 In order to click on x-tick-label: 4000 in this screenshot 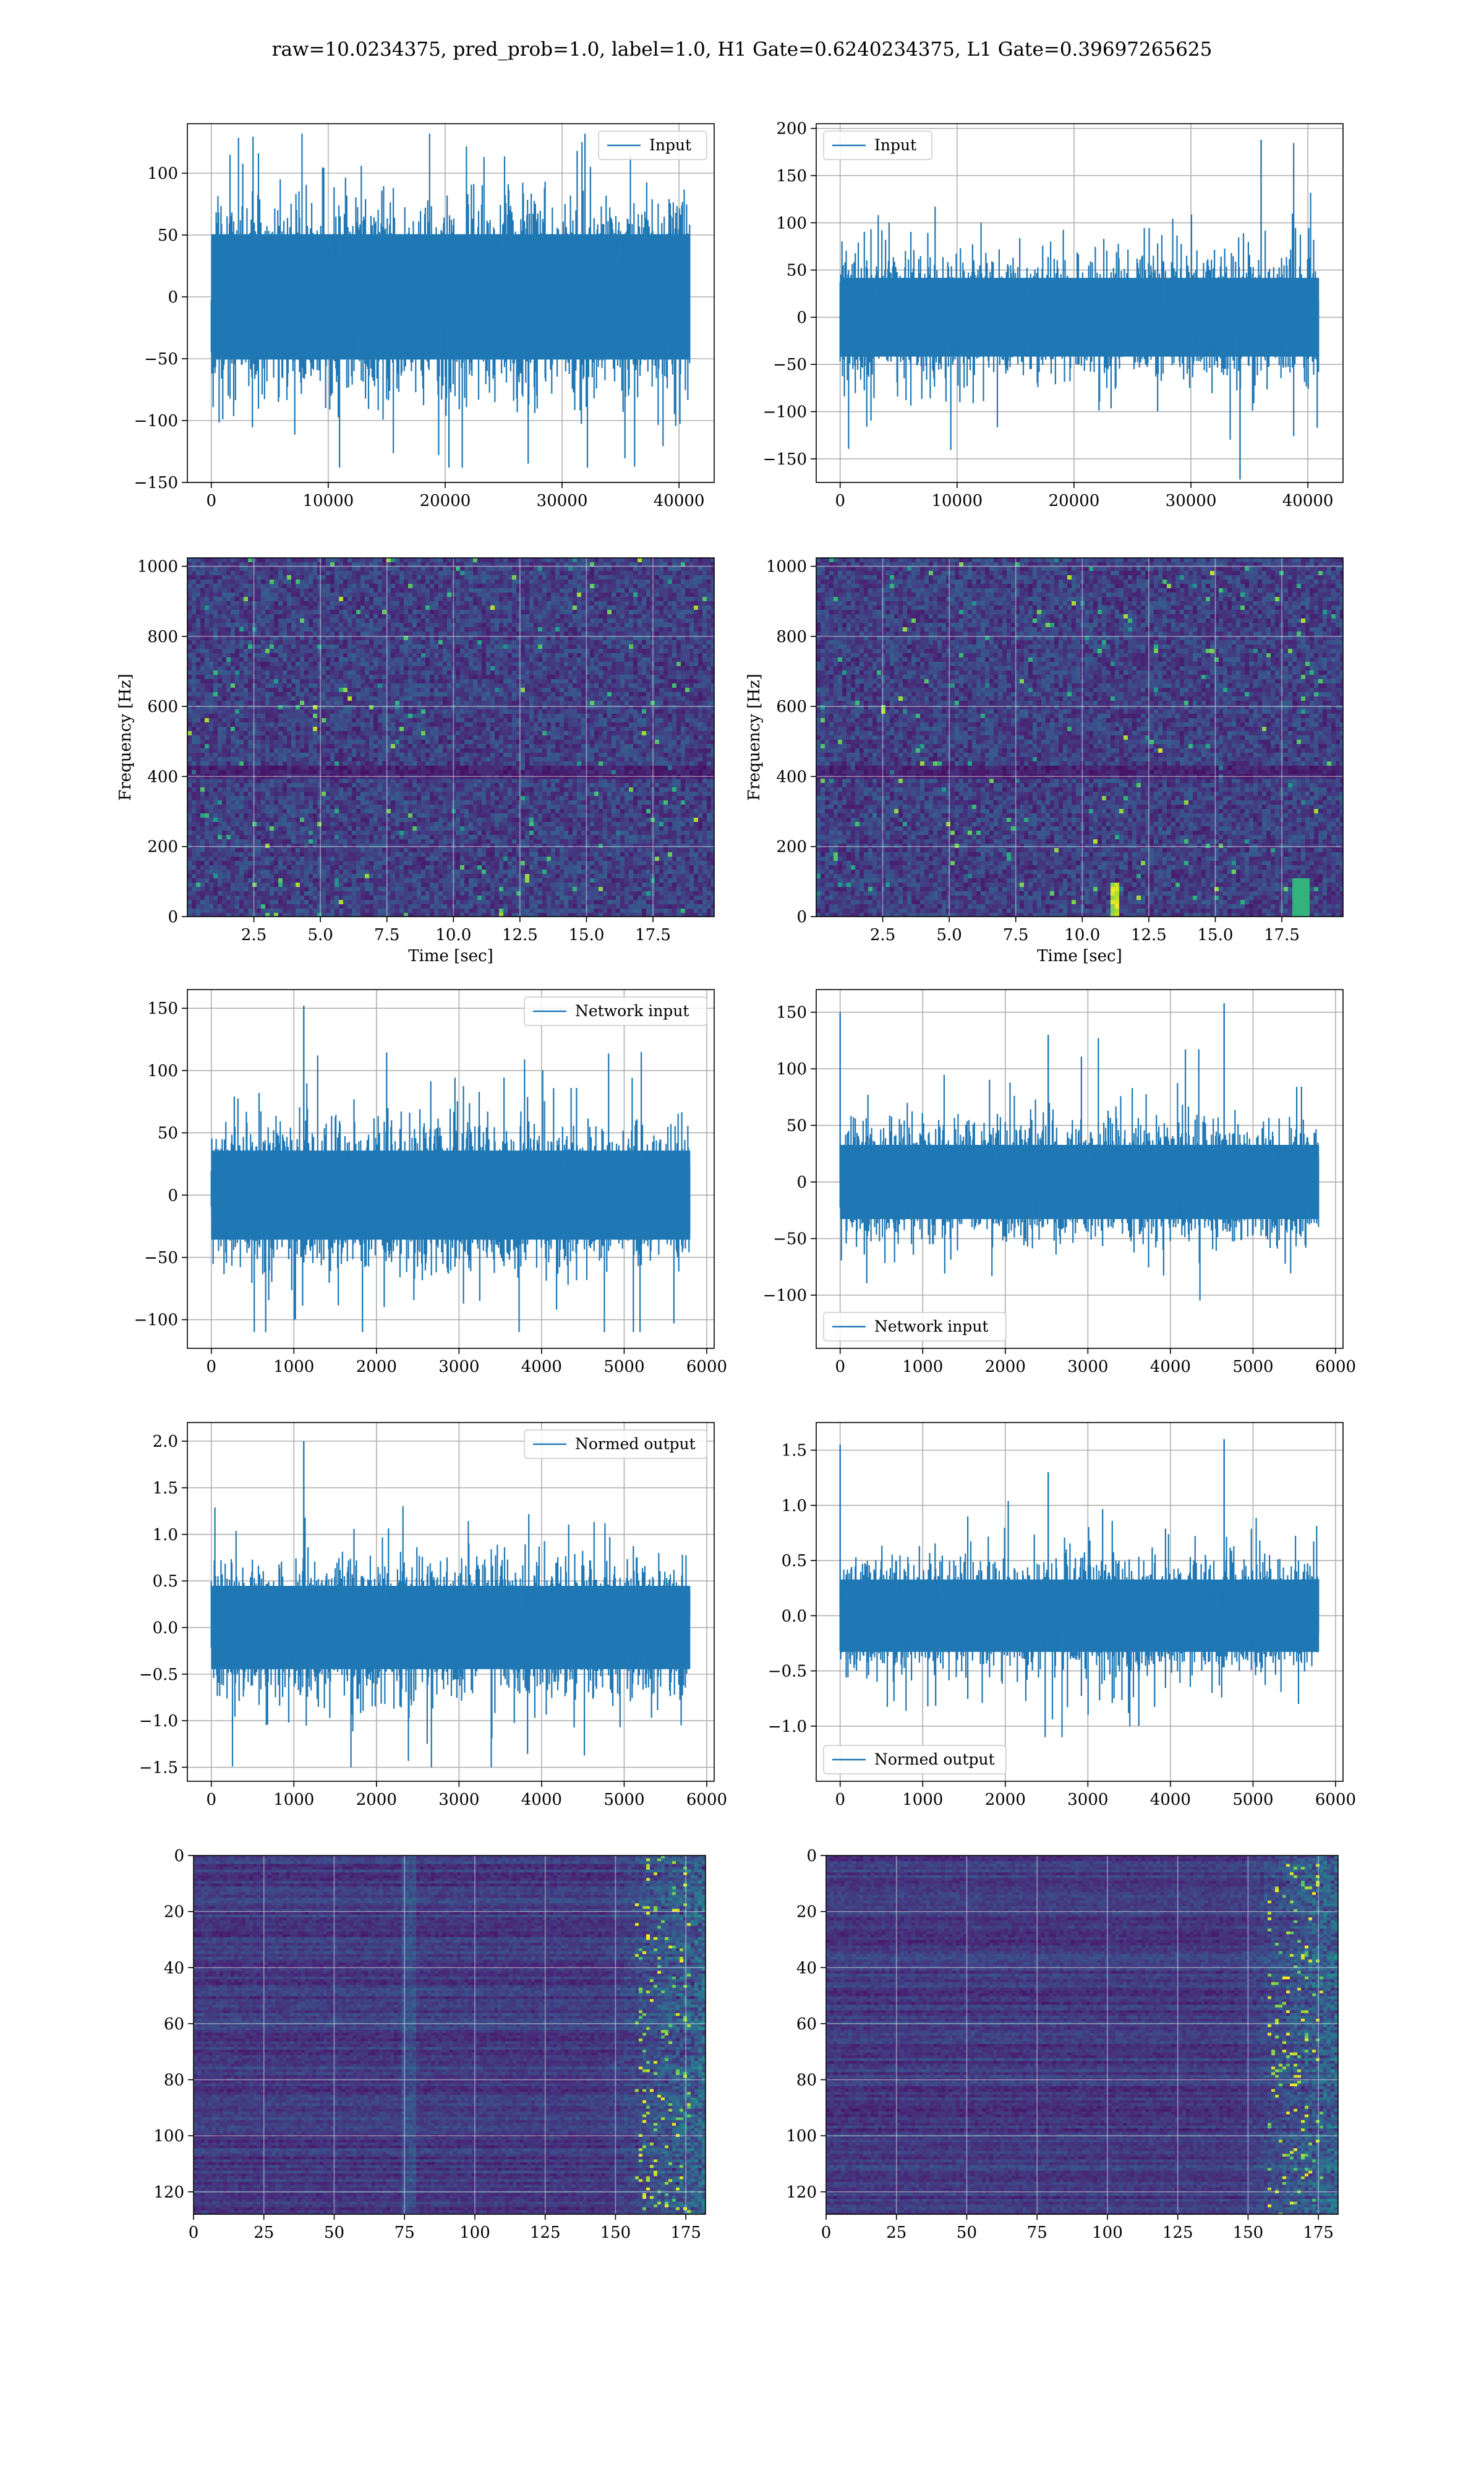, I will do `click(541, 1367)`.